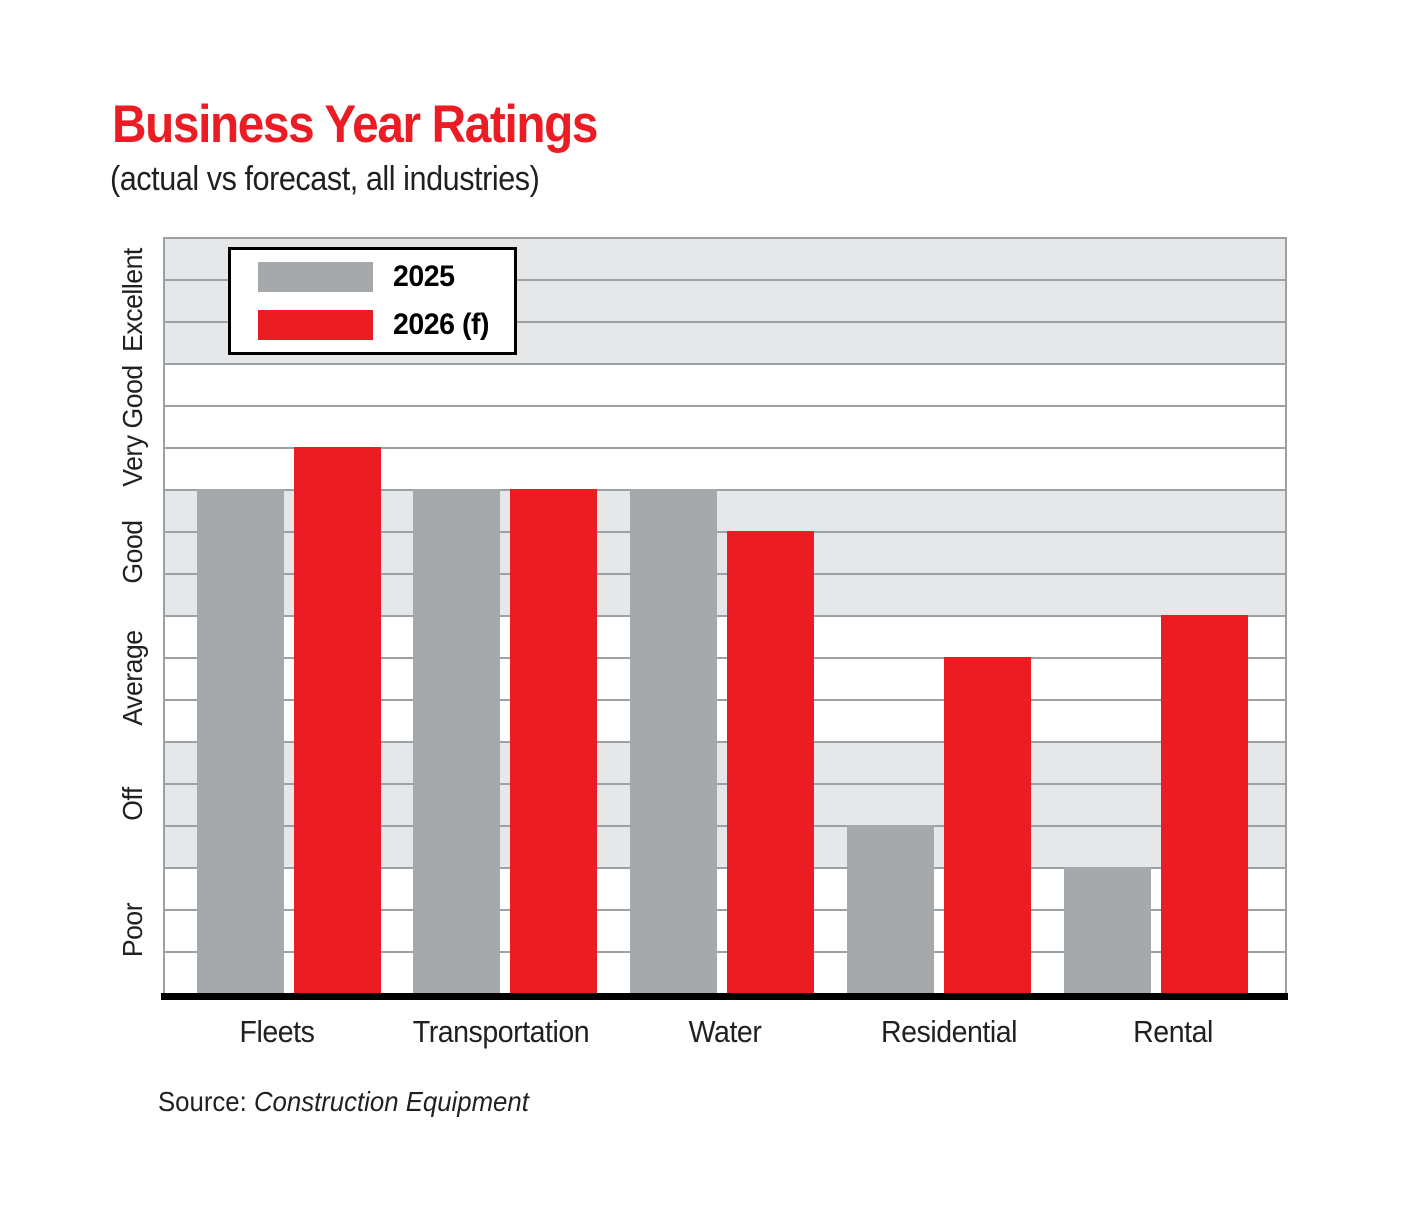 Image resolution: width=1405 pixels, height=1232 pixels. Describe the element at coordinates (386, 325) in the screenshot. I see `legend-row-2026: 2026 (f)` at that location.